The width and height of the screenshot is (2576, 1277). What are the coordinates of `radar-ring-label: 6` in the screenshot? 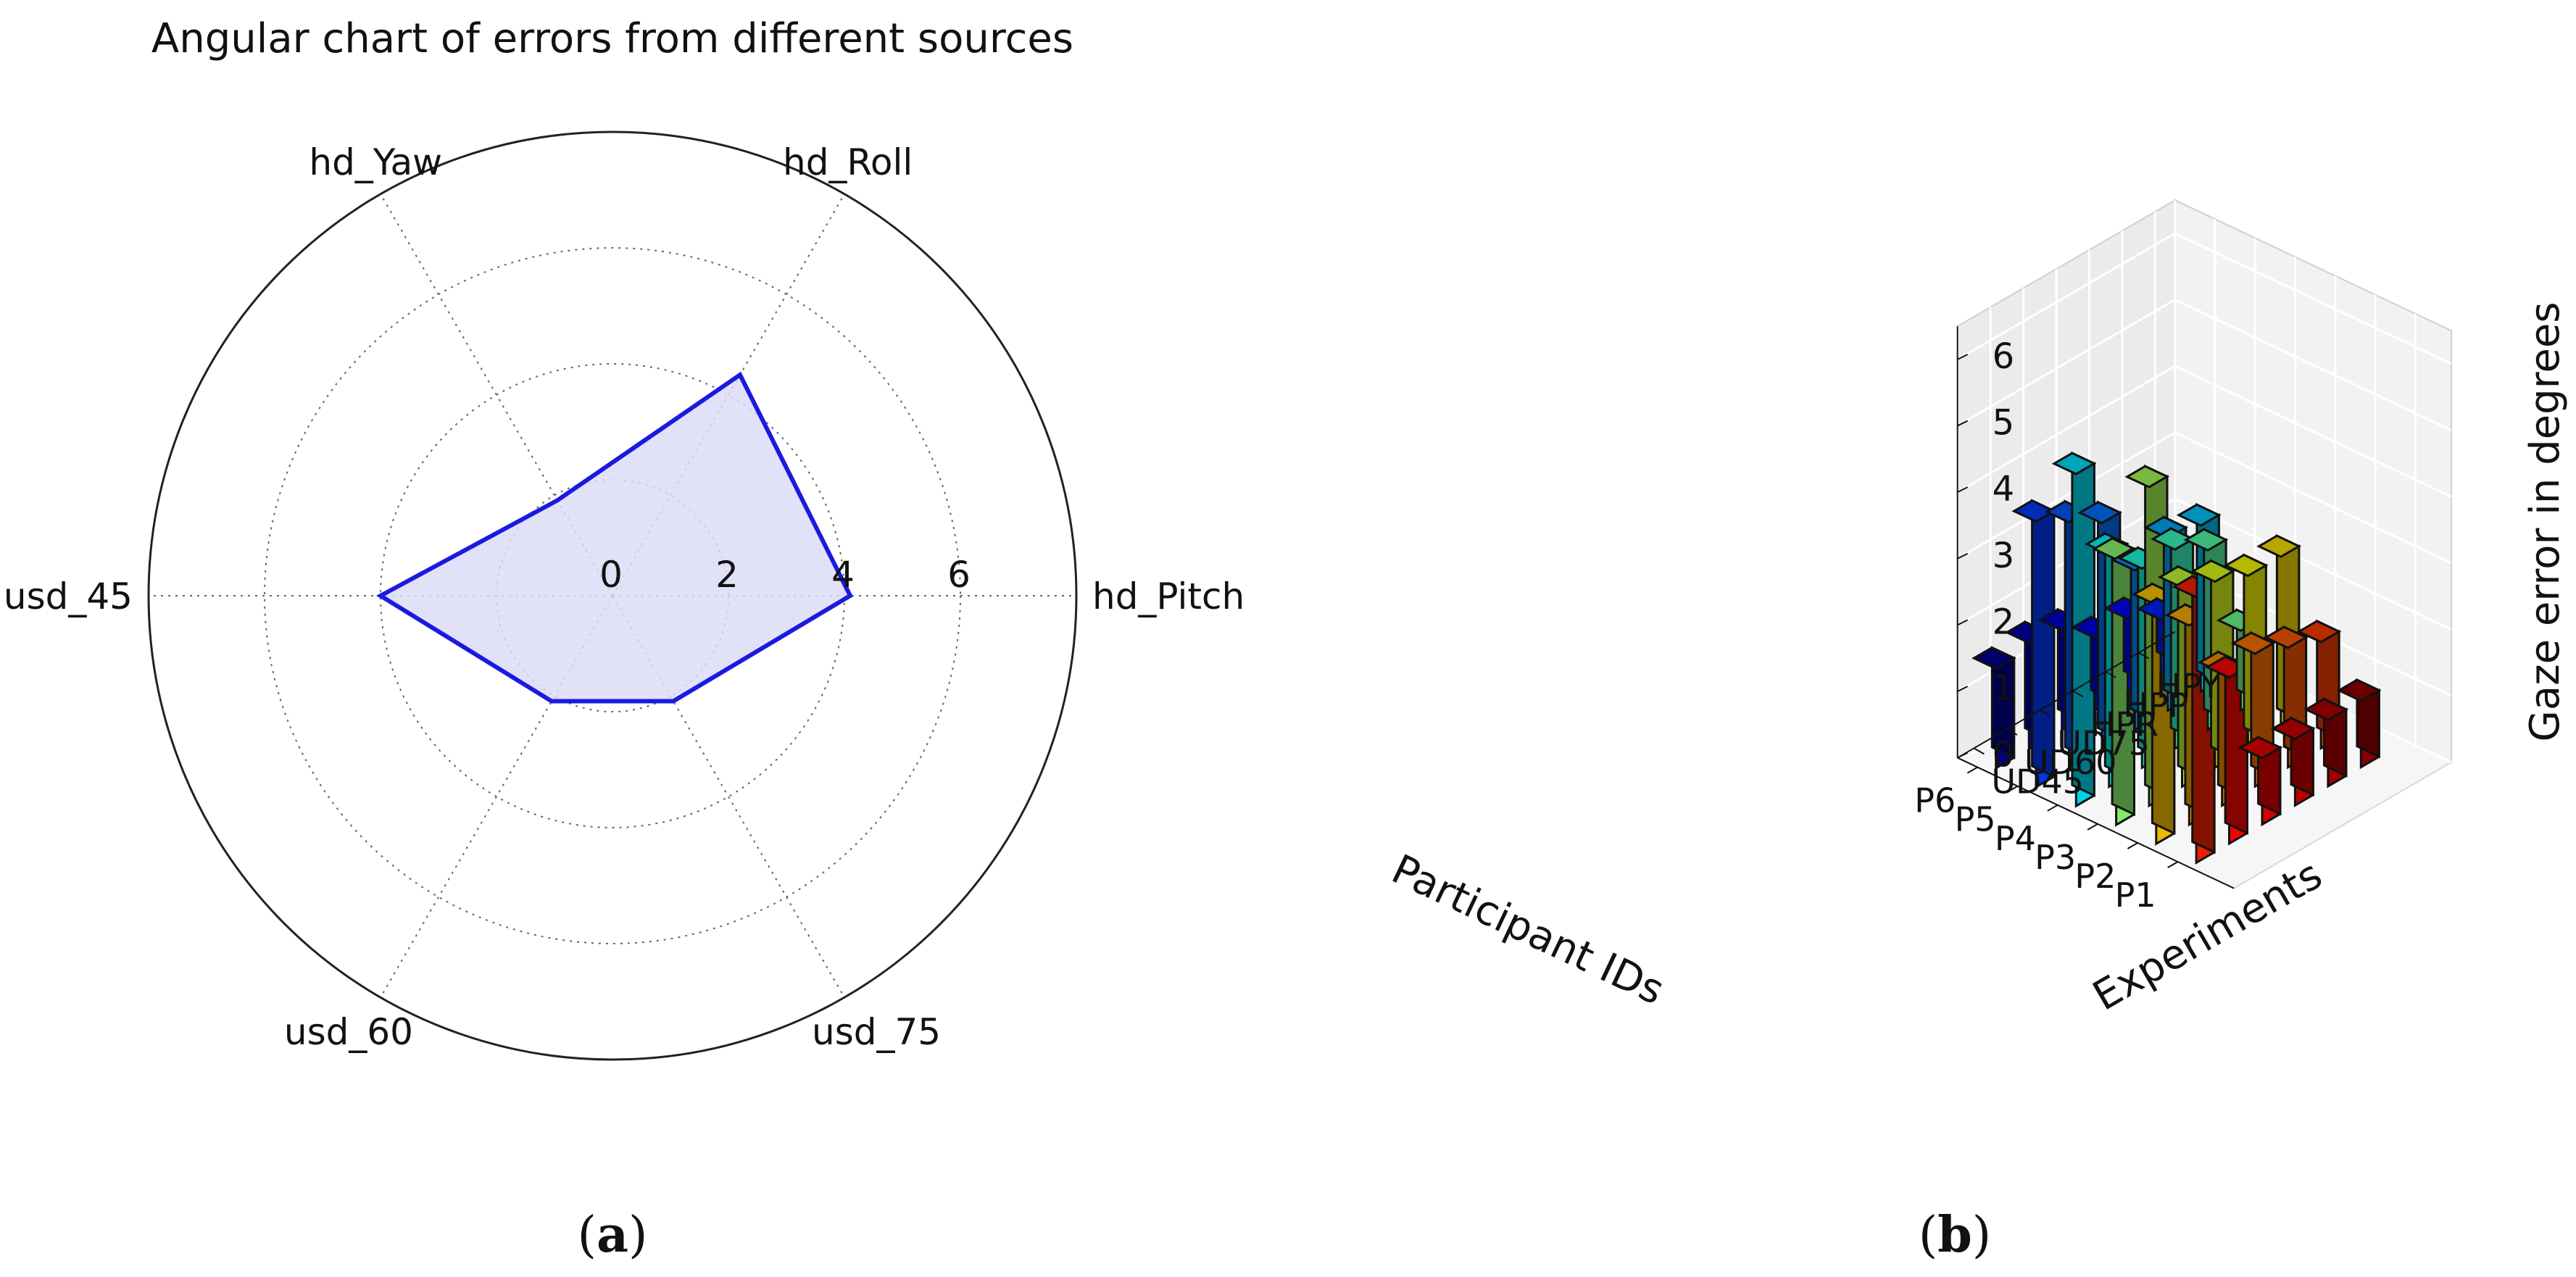 It's located at (959, 575).